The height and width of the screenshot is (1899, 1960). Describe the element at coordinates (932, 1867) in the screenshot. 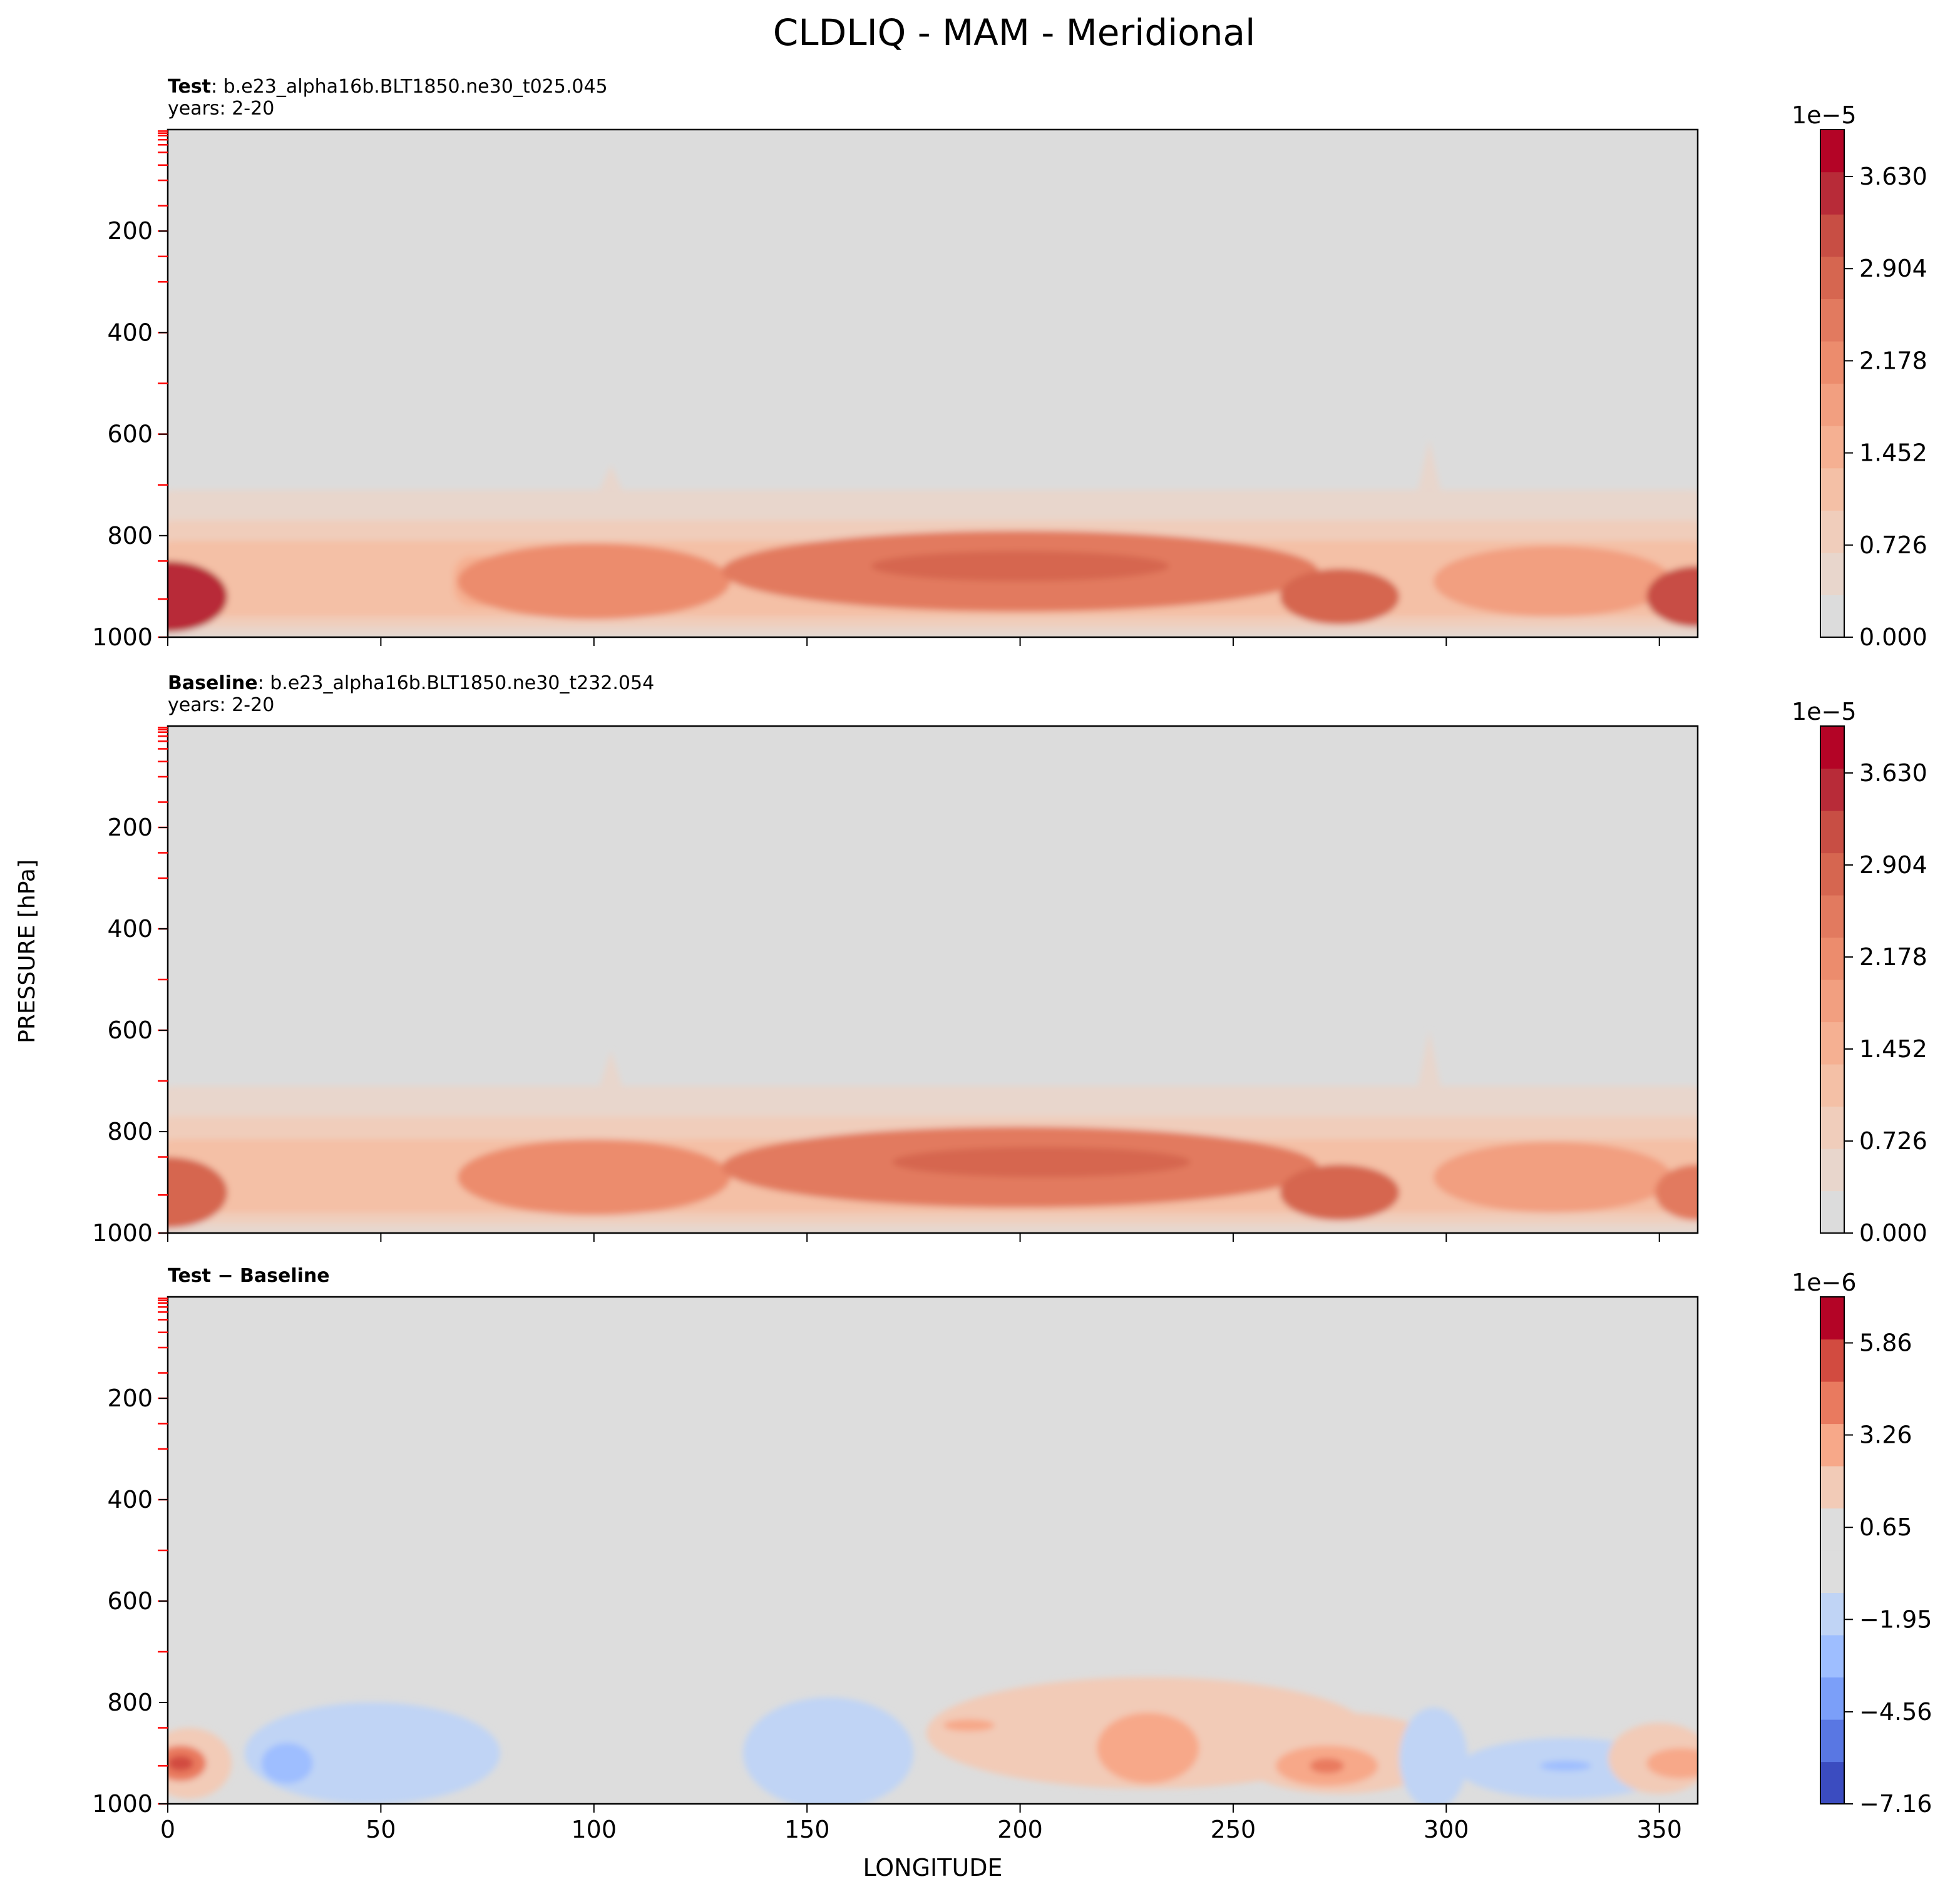

I see `x-axis-label: LONGITUDE` at that location.